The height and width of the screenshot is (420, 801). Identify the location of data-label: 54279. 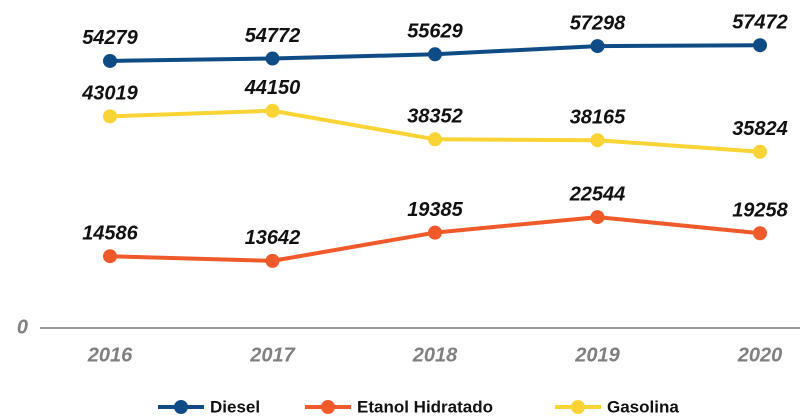
(110, 38).